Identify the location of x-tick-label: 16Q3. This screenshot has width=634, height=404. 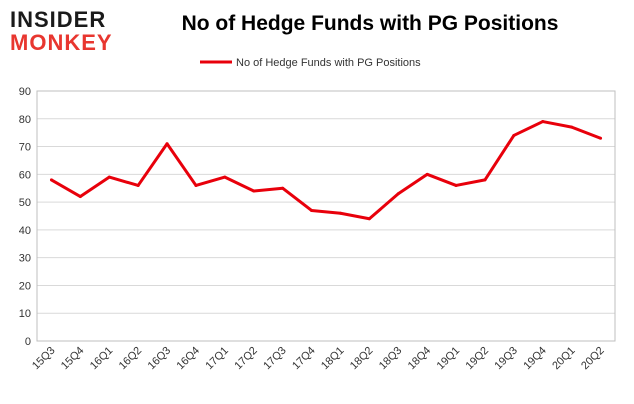
(160, 359).